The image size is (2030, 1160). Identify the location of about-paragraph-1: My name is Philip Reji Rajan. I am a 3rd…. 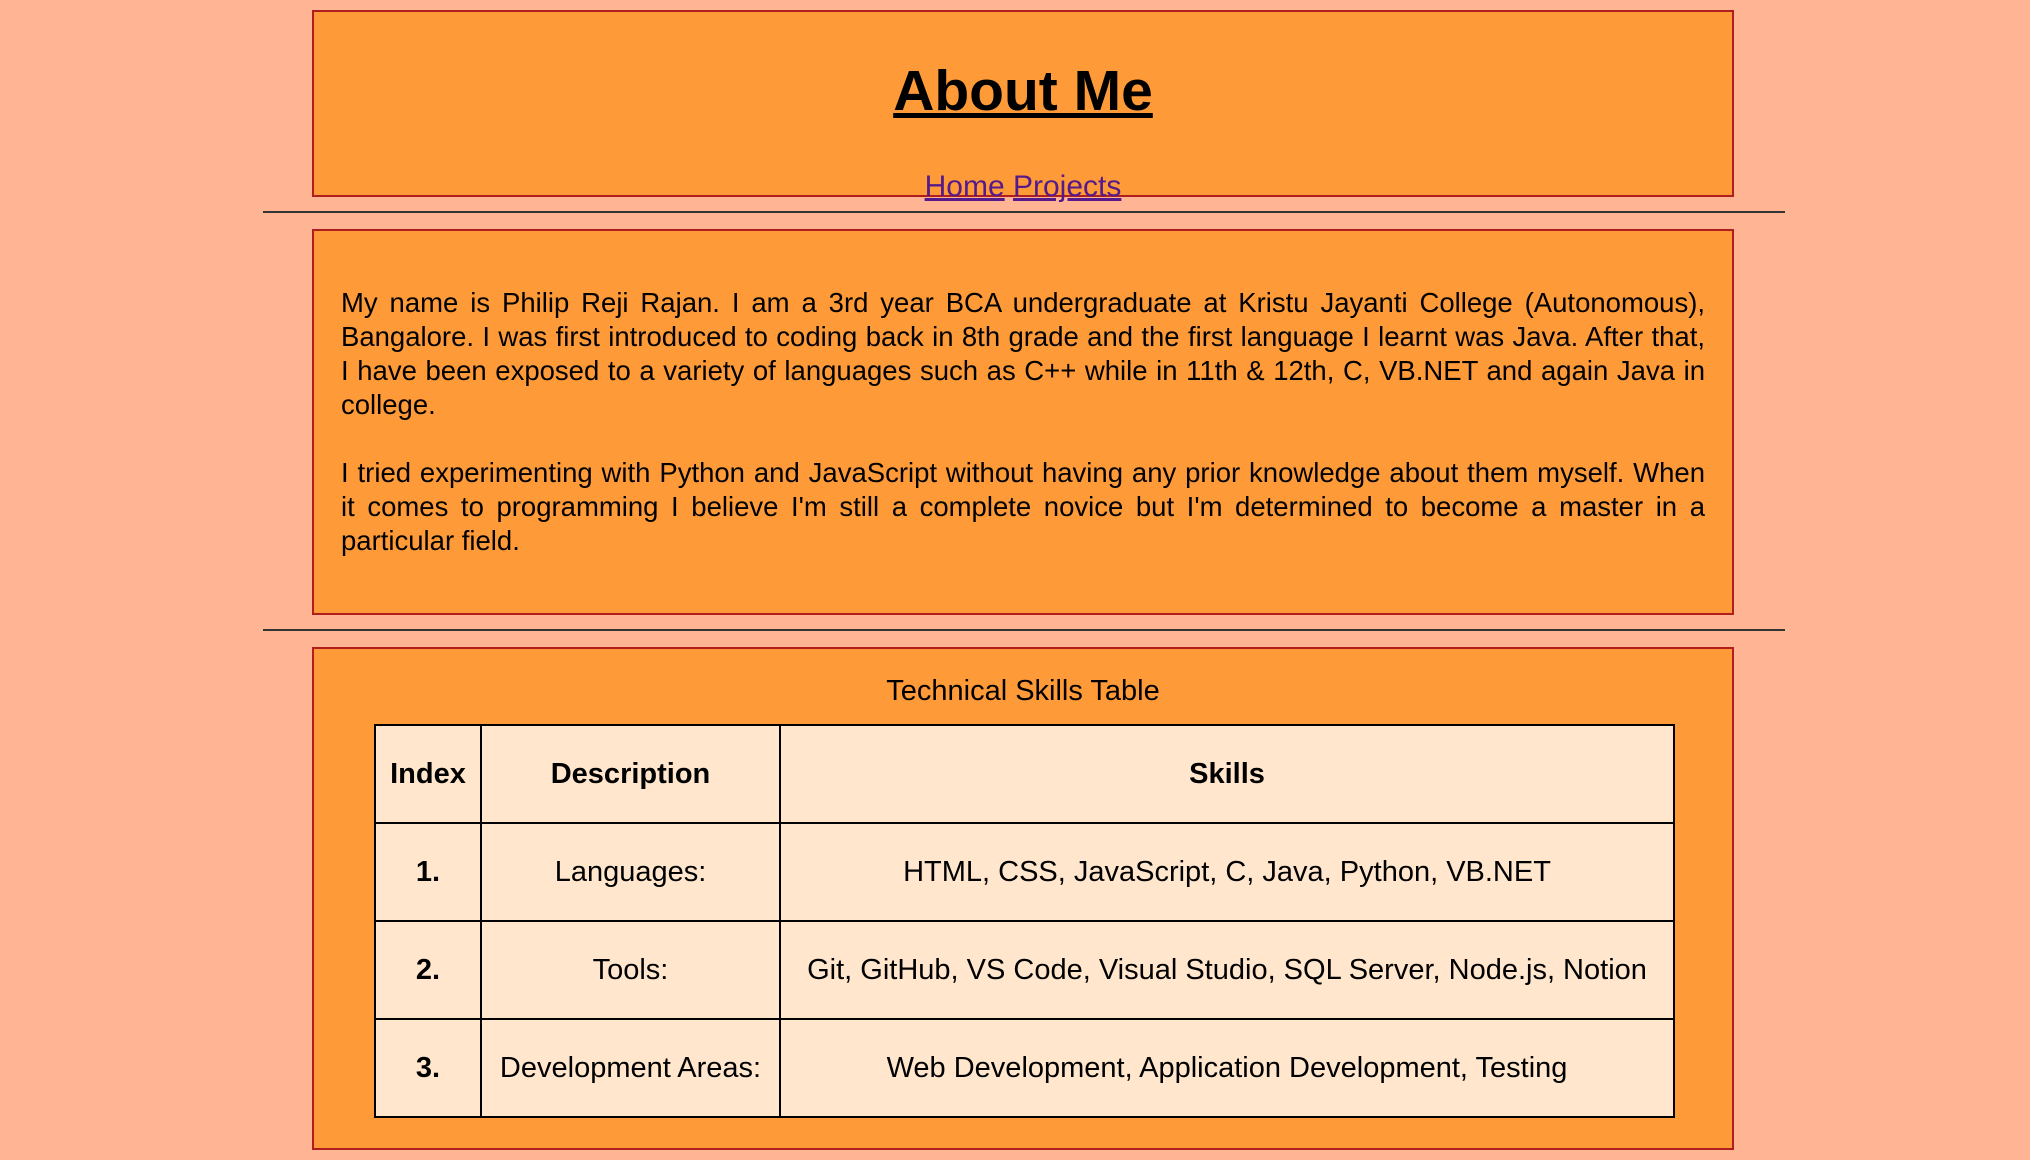
(1023, 353).